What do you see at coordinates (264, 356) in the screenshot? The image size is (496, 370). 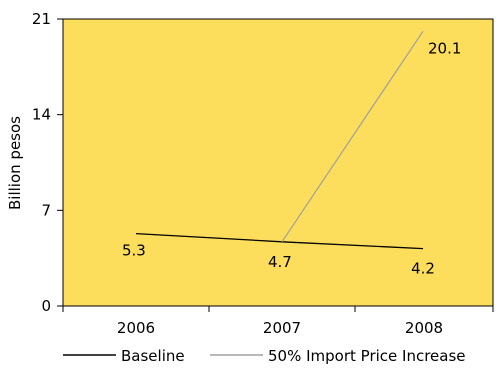 I see `legend: Baseline 50% Import Price Increase` at bounding box center [264, 356].